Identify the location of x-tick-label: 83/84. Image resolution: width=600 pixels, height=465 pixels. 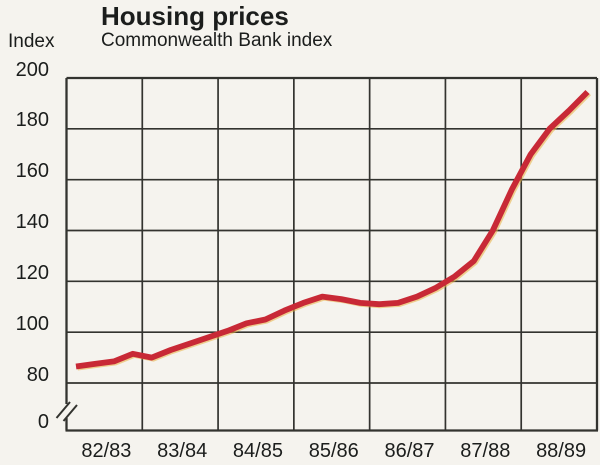
(182, 451).